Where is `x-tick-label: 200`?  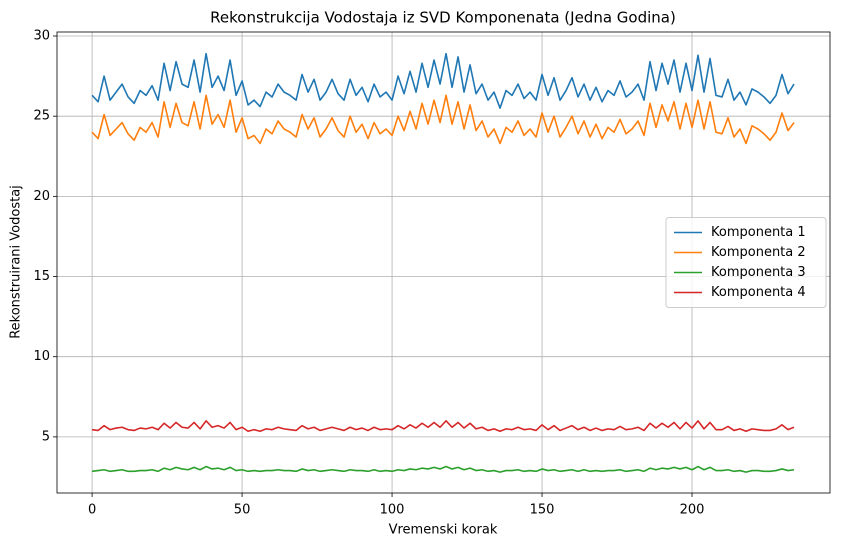 x-tick-label: 200 is located at coordinates (692, 510).